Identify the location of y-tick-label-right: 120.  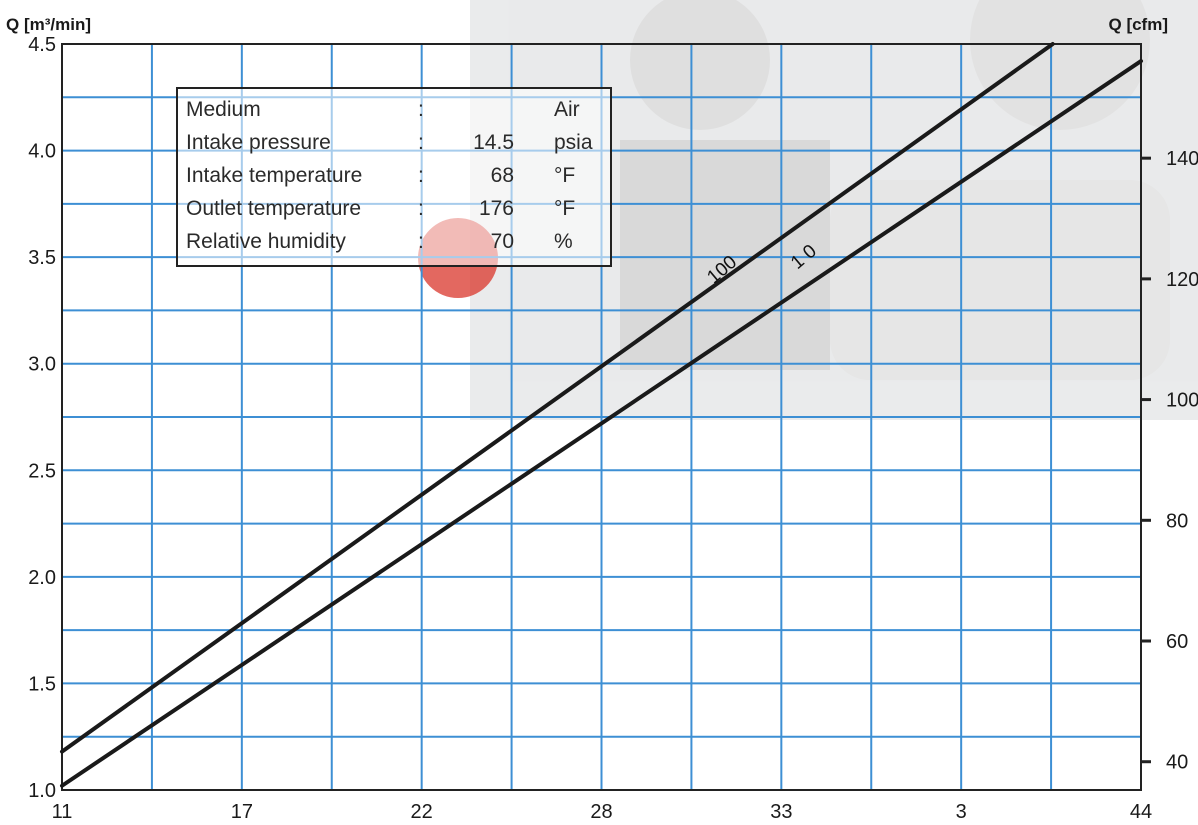
(1182, 280).